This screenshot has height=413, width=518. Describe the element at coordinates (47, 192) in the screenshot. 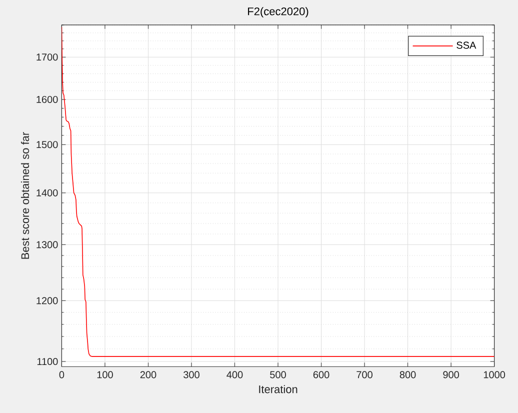

I see `y-tick-label: 1400` at that location.